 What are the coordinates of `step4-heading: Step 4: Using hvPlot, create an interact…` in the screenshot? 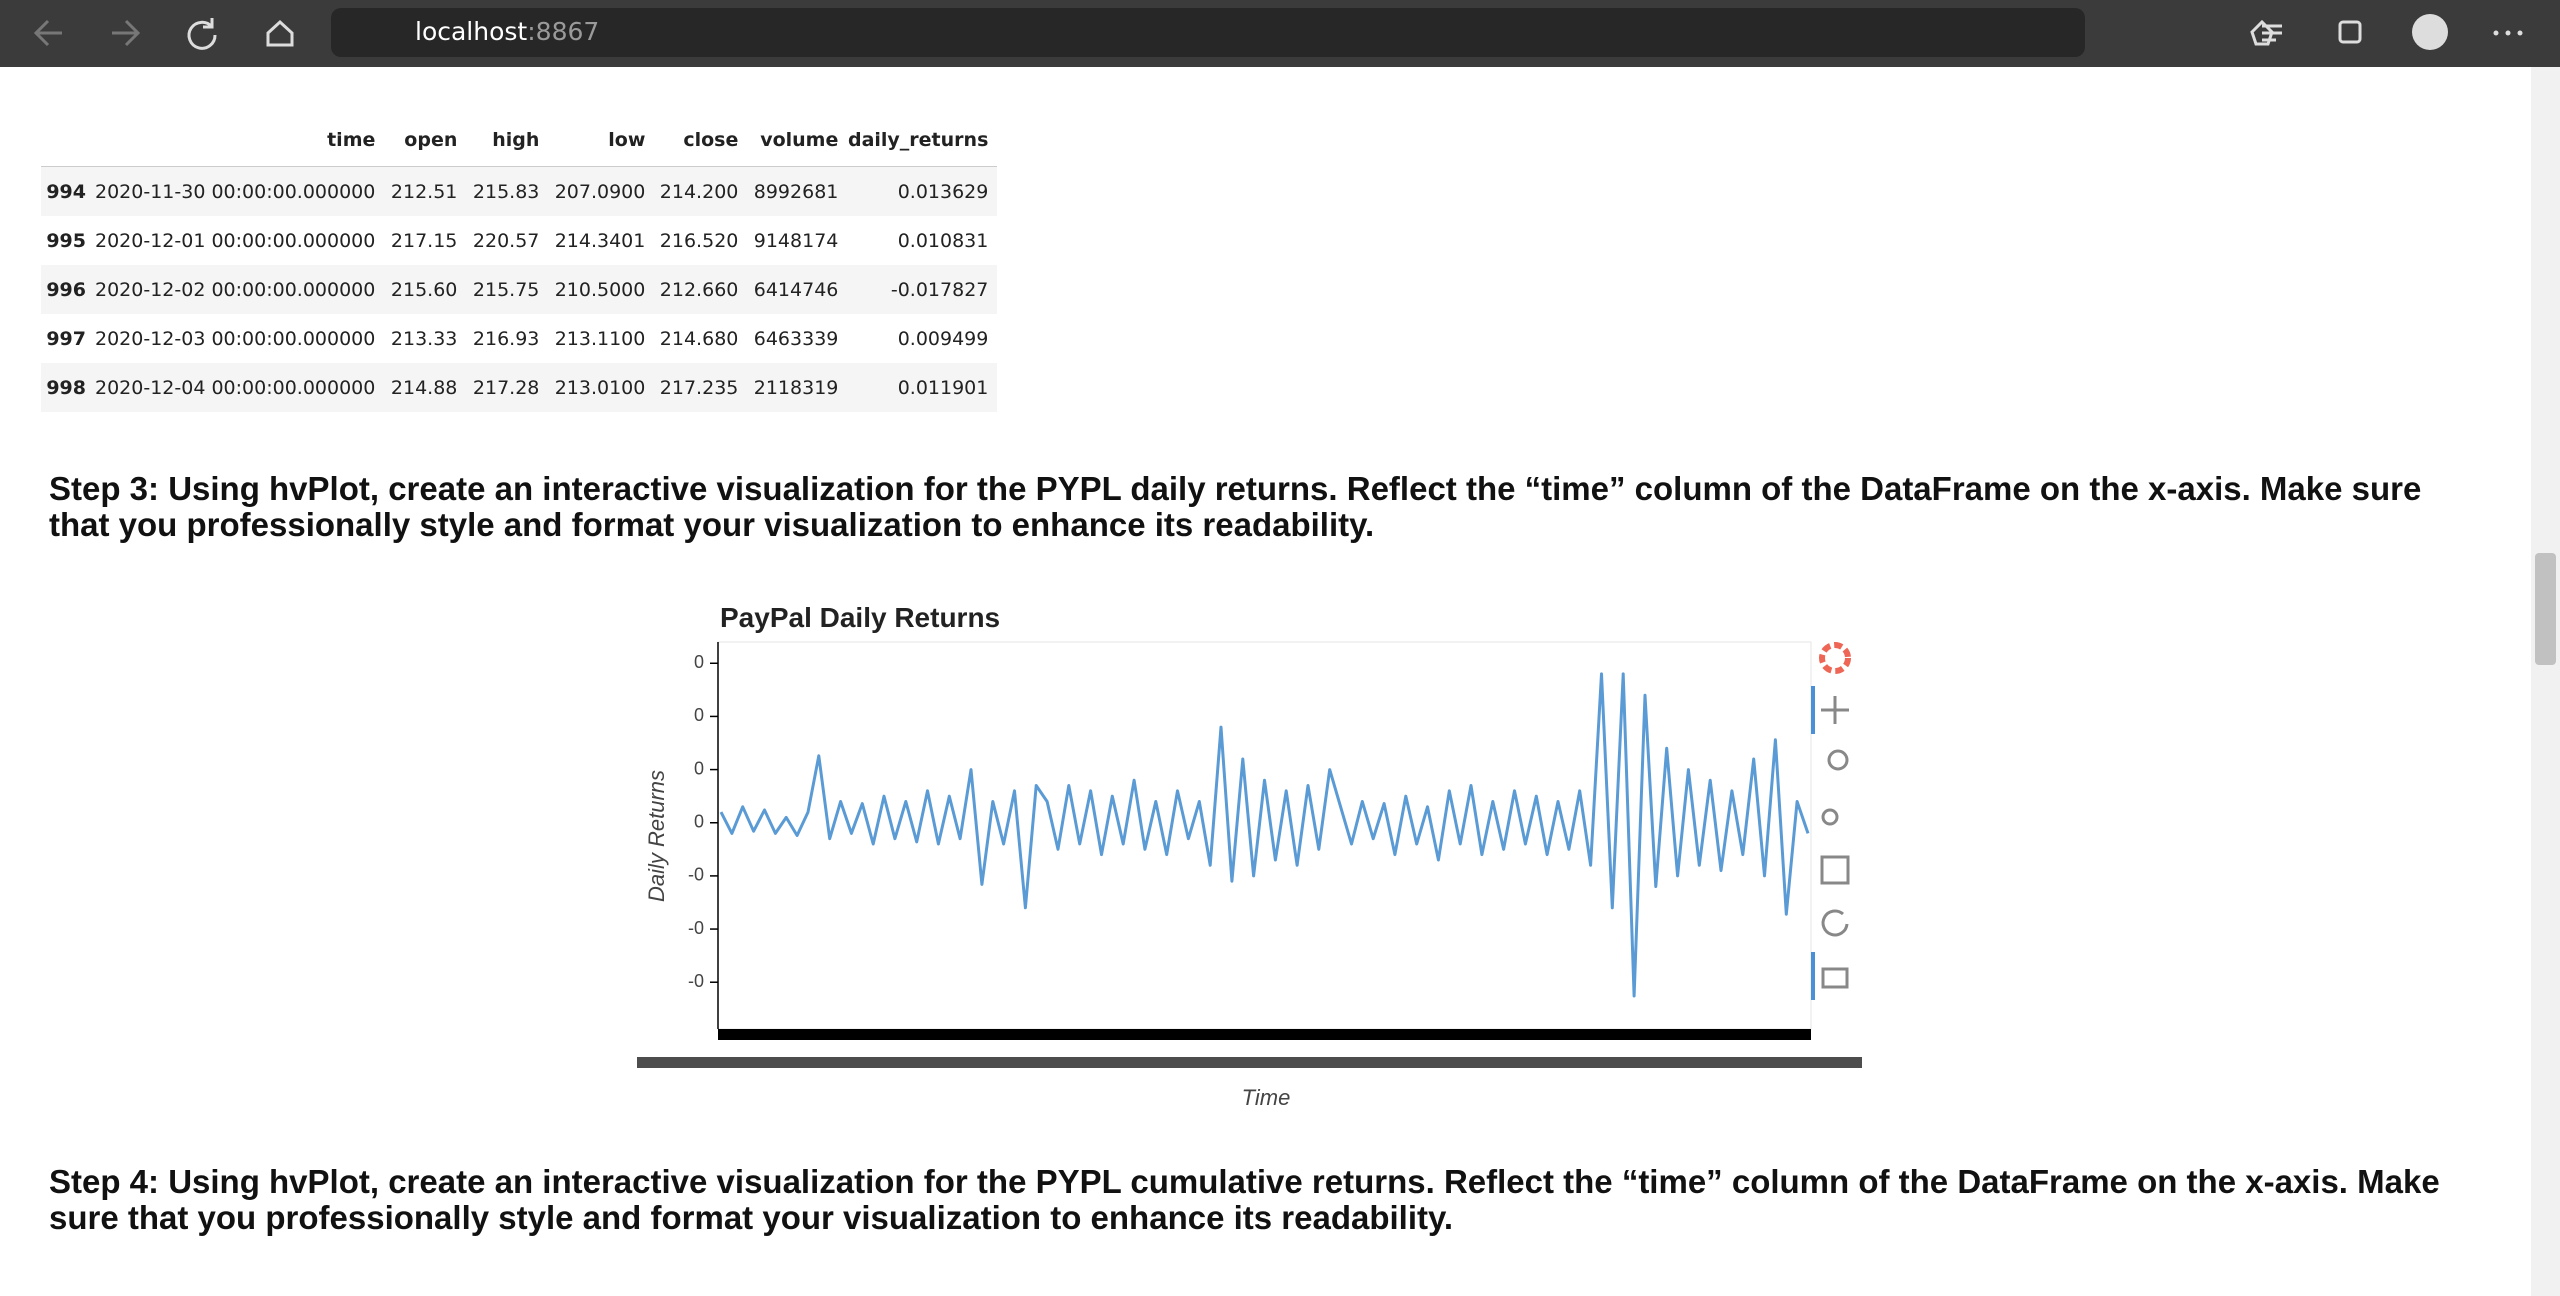 It's located at (1244, 1199).